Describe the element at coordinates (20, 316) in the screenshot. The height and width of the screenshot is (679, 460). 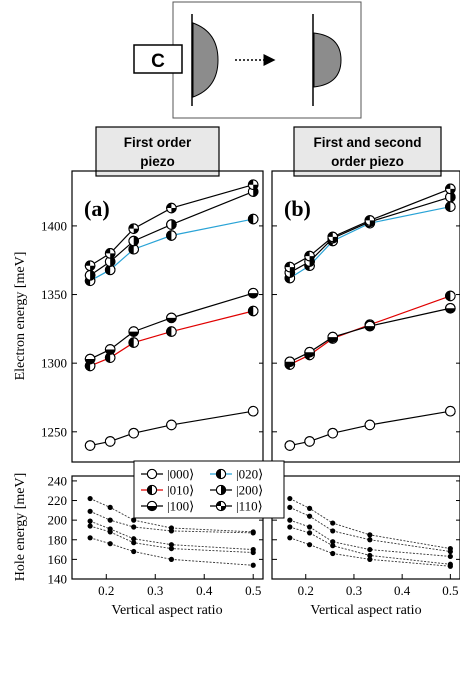
I see `electron-energy-ylabel: Electron energy [meV]` at that location.